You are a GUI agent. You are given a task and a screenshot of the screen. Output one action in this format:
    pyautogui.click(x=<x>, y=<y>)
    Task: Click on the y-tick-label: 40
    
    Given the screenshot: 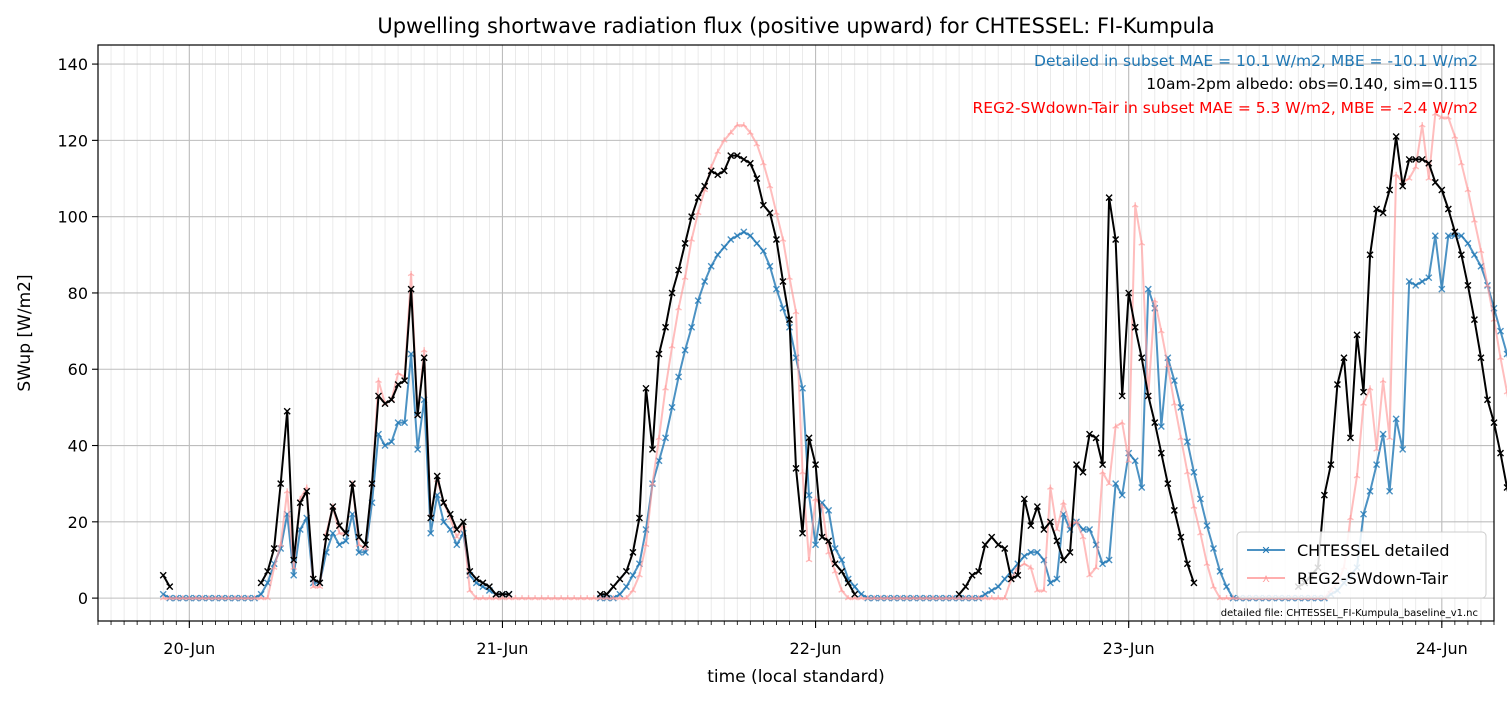 What is the action you would take?
    pyautogui.click(x=78, y=446)
    